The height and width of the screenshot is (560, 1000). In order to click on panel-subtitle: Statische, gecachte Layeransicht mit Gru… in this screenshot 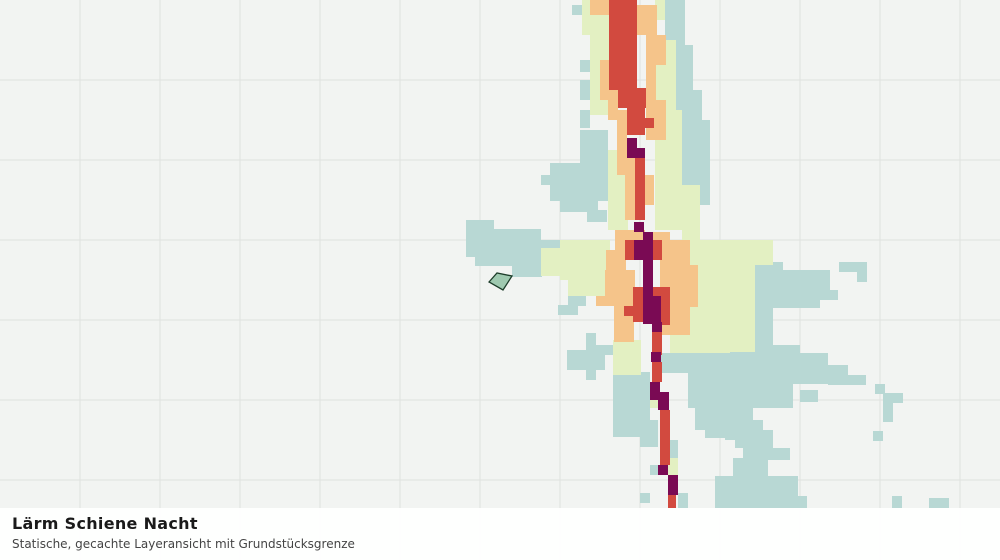, I will do `click(183, 544)`.